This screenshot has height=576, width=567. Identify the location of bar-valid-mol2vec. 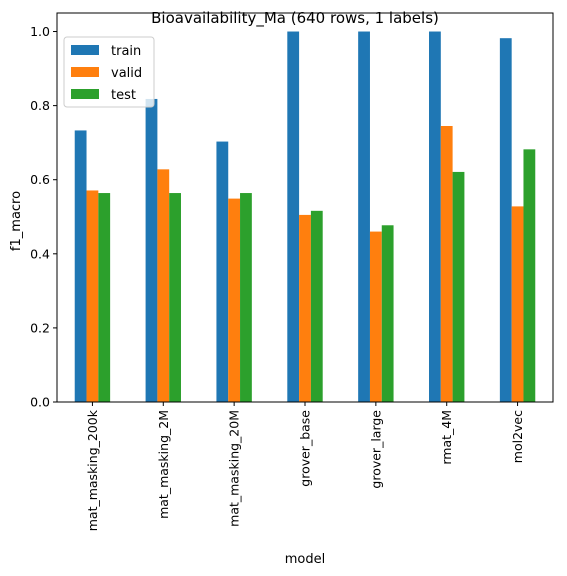
(517, 304).